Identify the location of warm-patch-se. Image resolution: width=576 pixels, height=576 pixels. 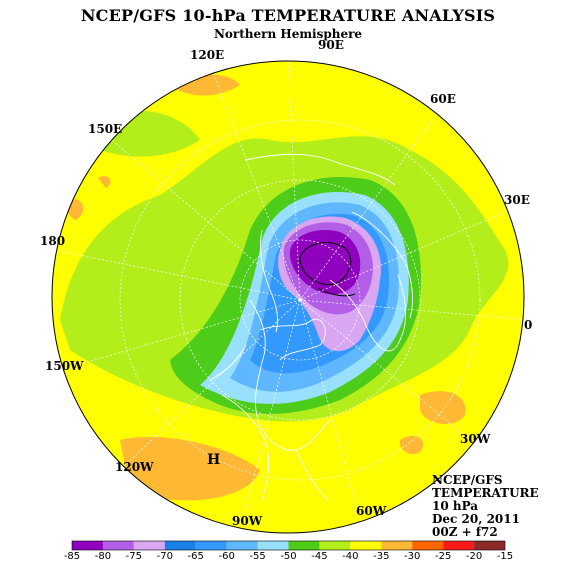
(443, 408).